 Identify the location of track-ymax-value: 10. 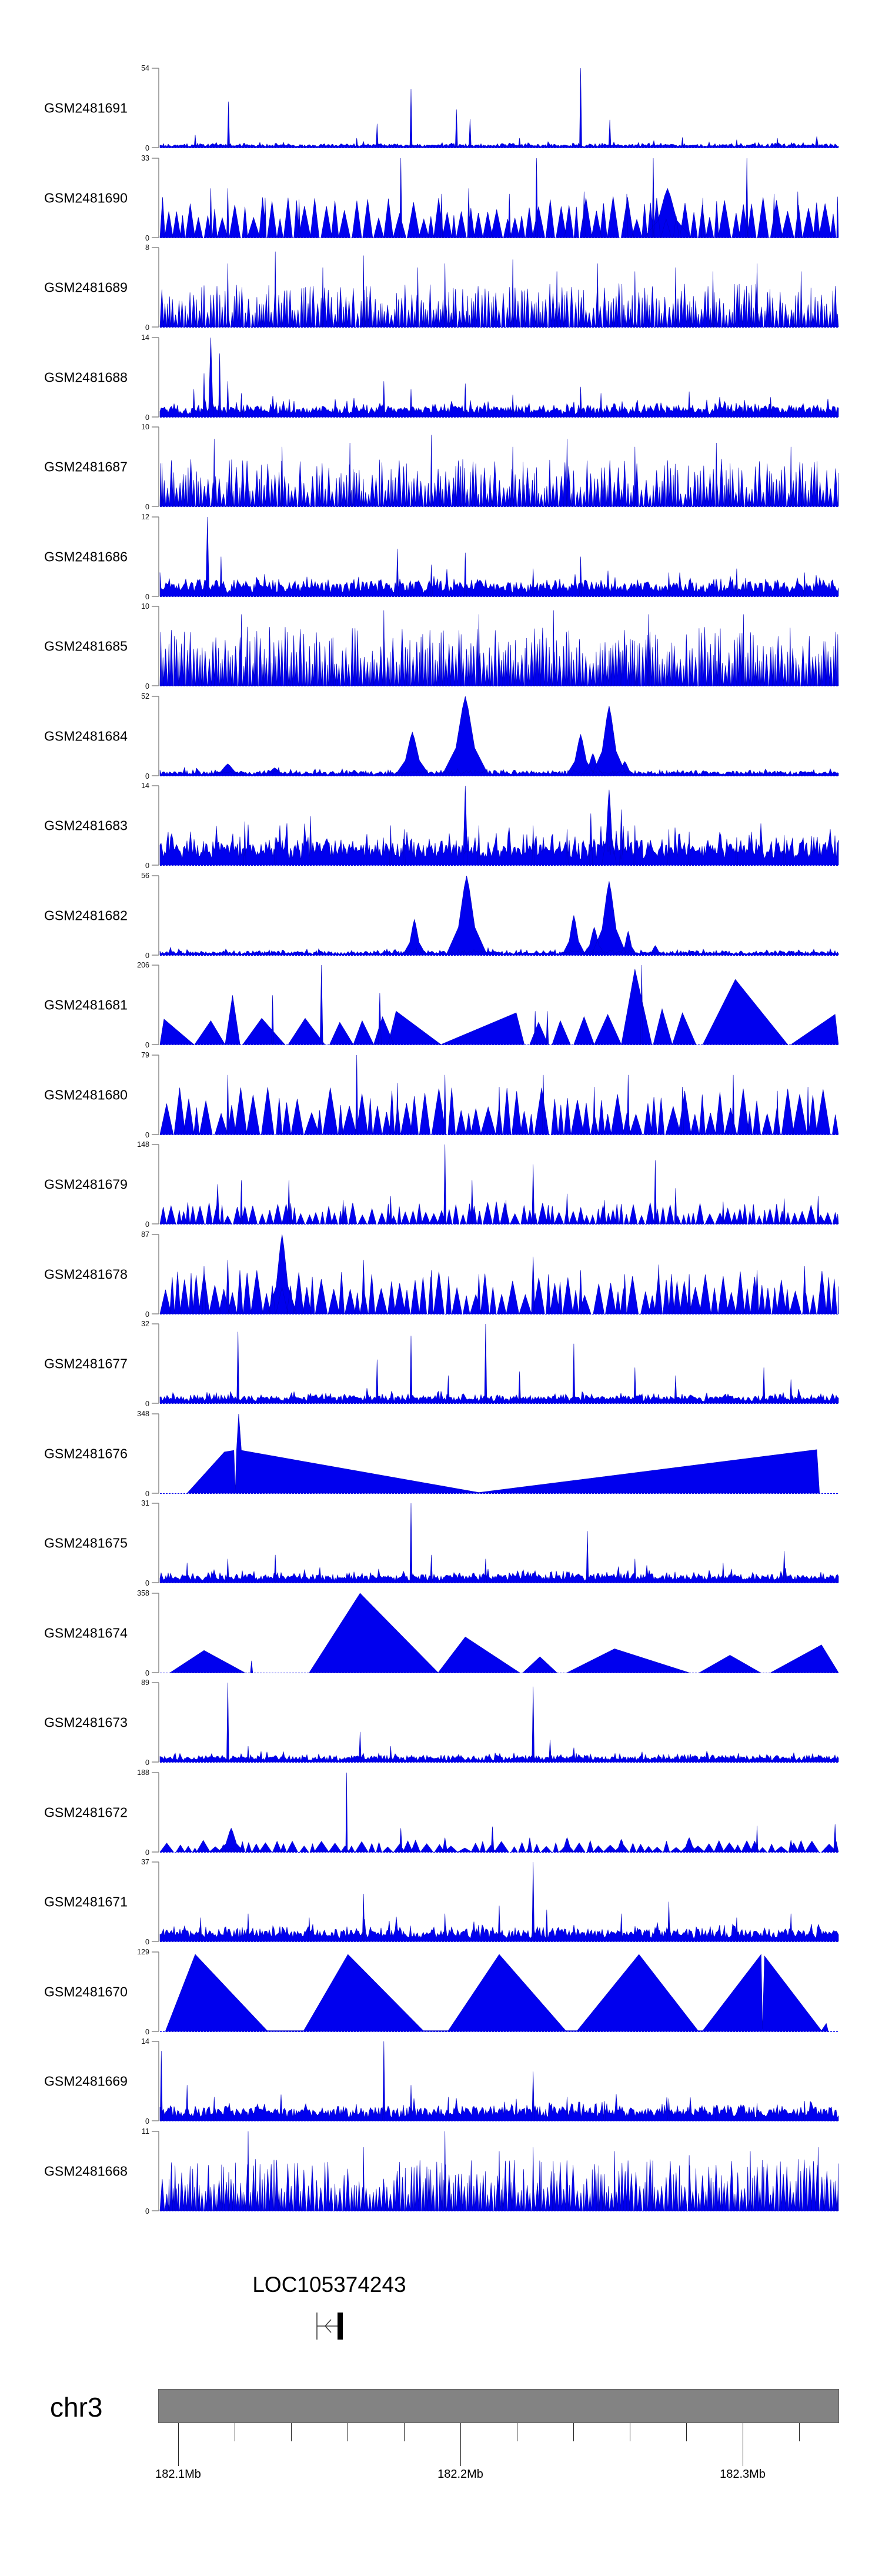
(145, 427).